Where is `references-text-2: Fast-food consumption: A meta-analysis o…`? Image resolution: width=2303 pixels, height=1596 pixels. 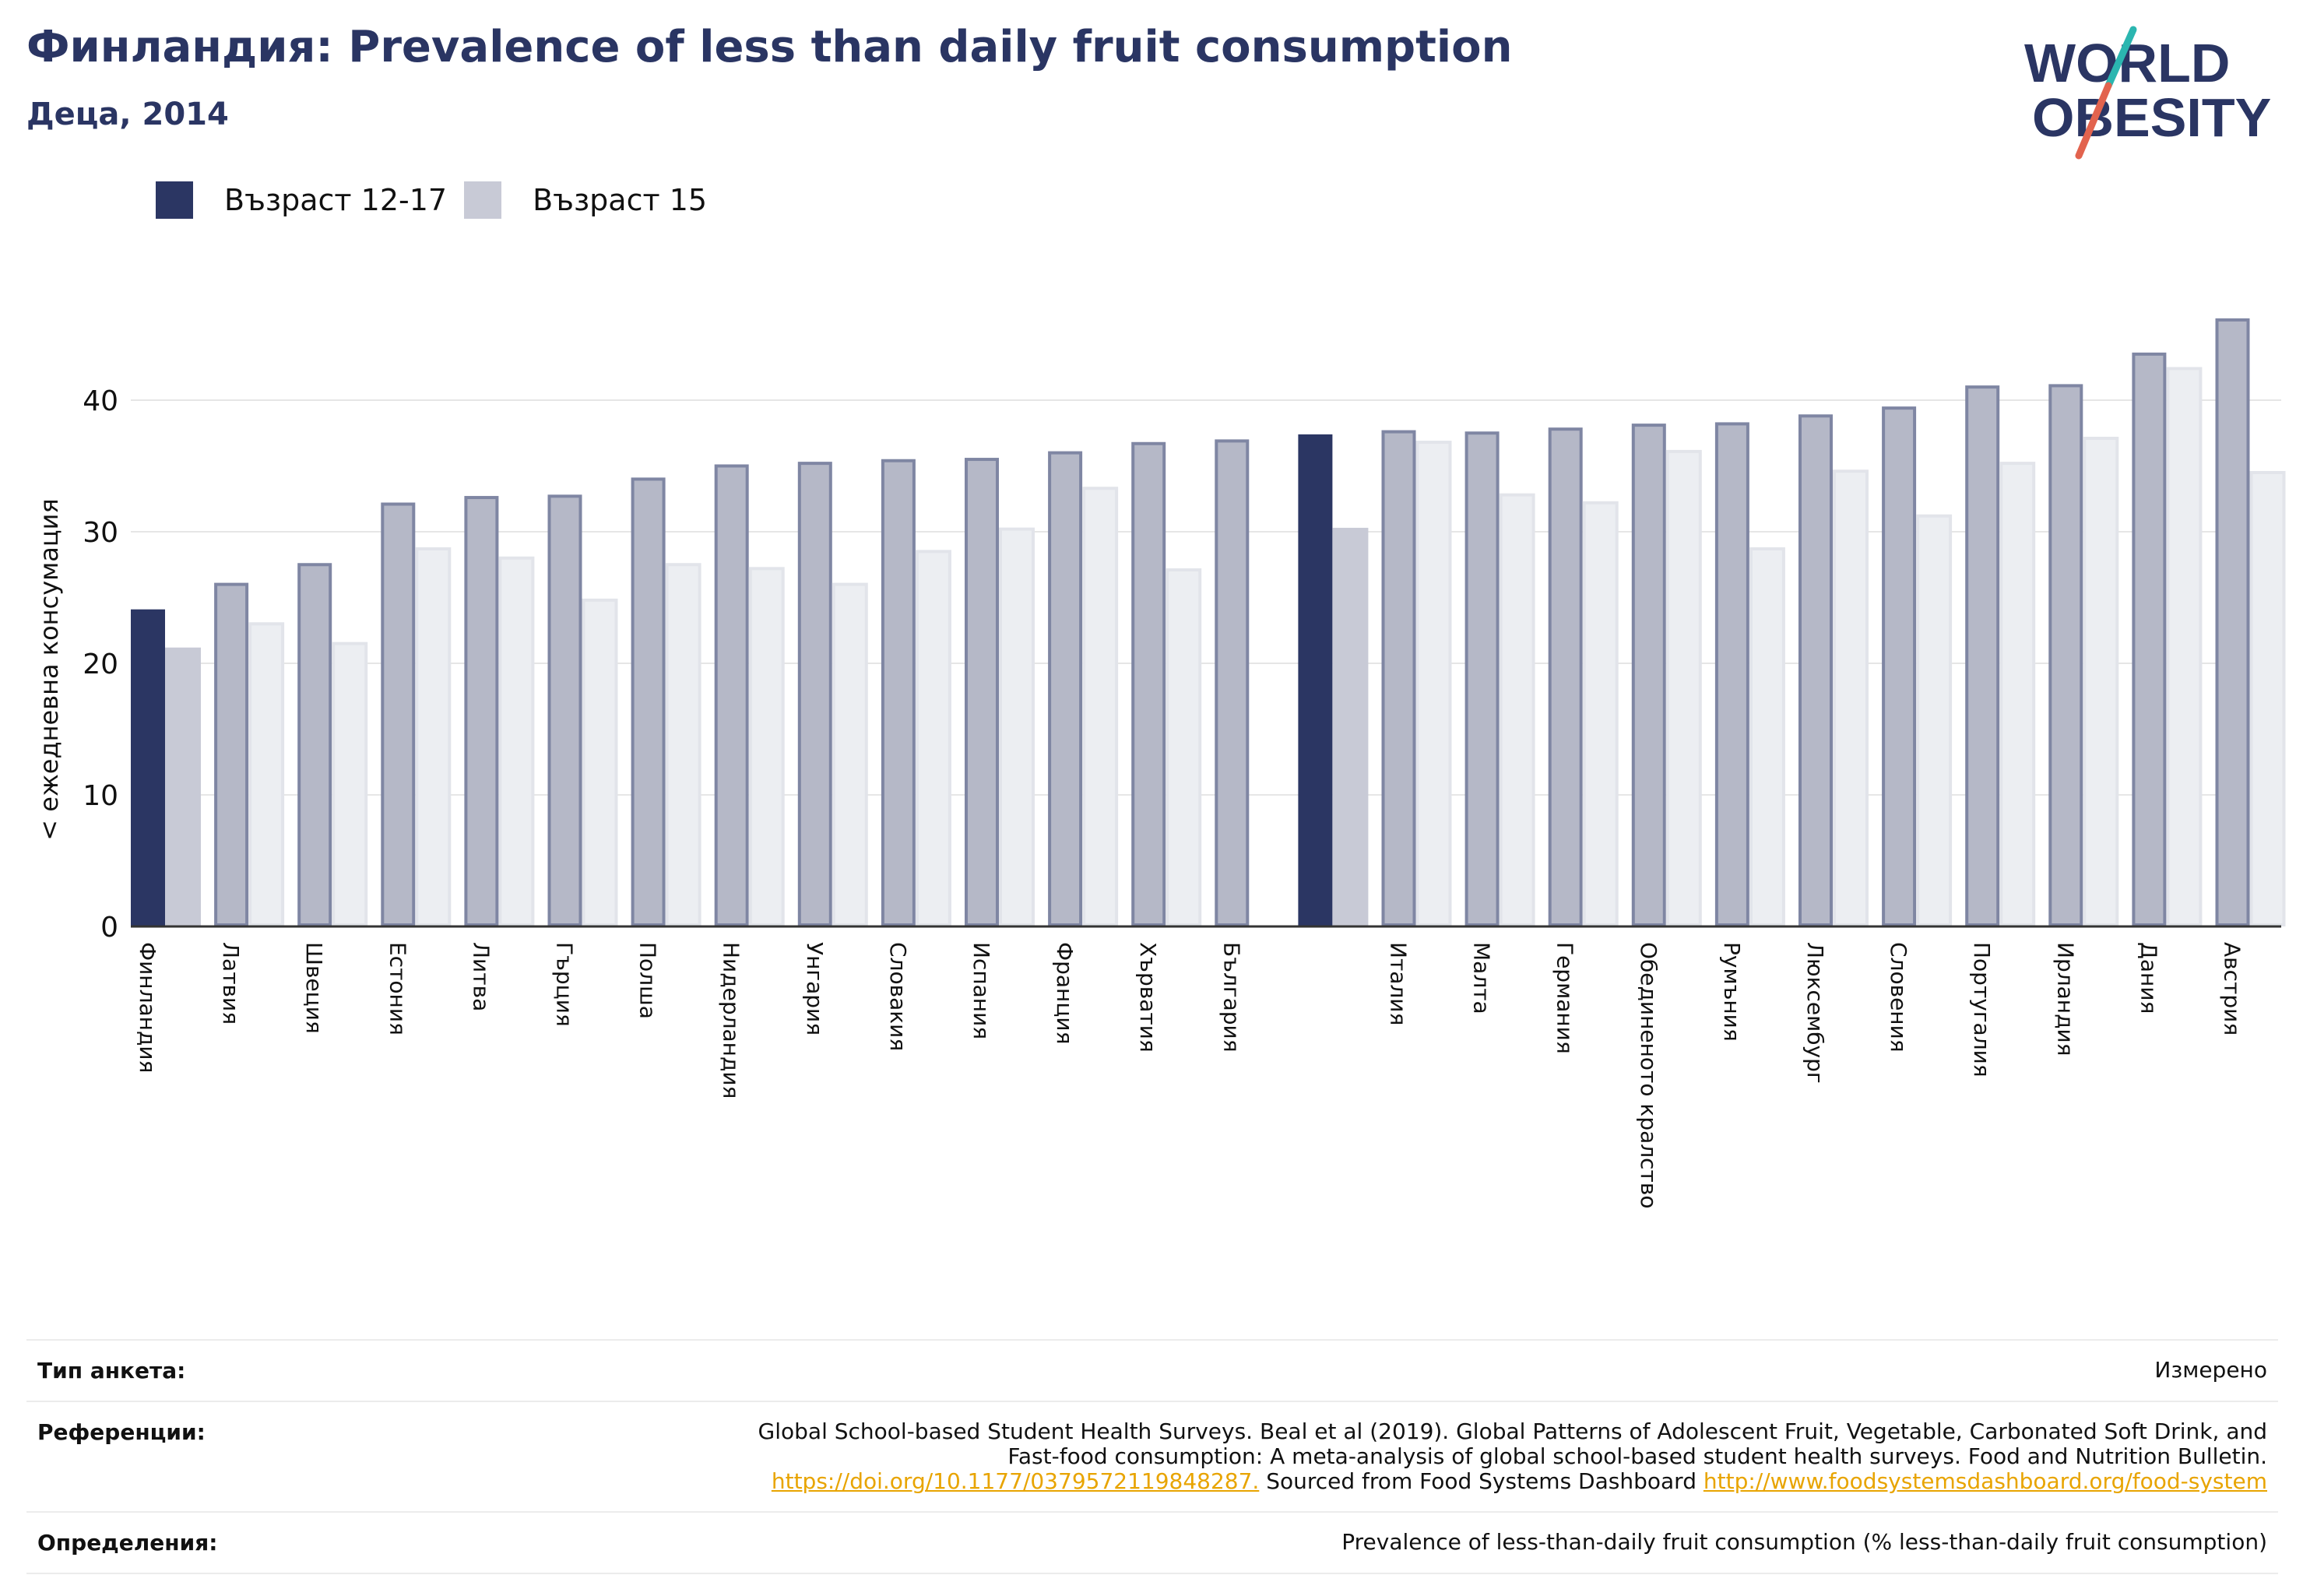
references-text-2: Fast-food consumption: A meta-analysis o… is located at coordinates (1637, 1456).